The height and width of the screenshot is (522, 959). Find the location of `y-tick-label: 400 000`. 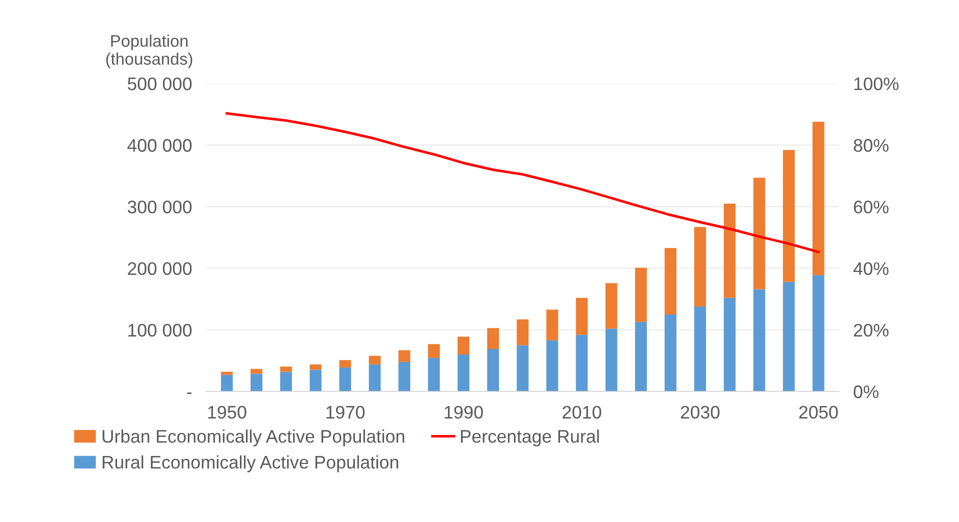

y-tick-label: 400 000 is located at coordinates (159, 145).